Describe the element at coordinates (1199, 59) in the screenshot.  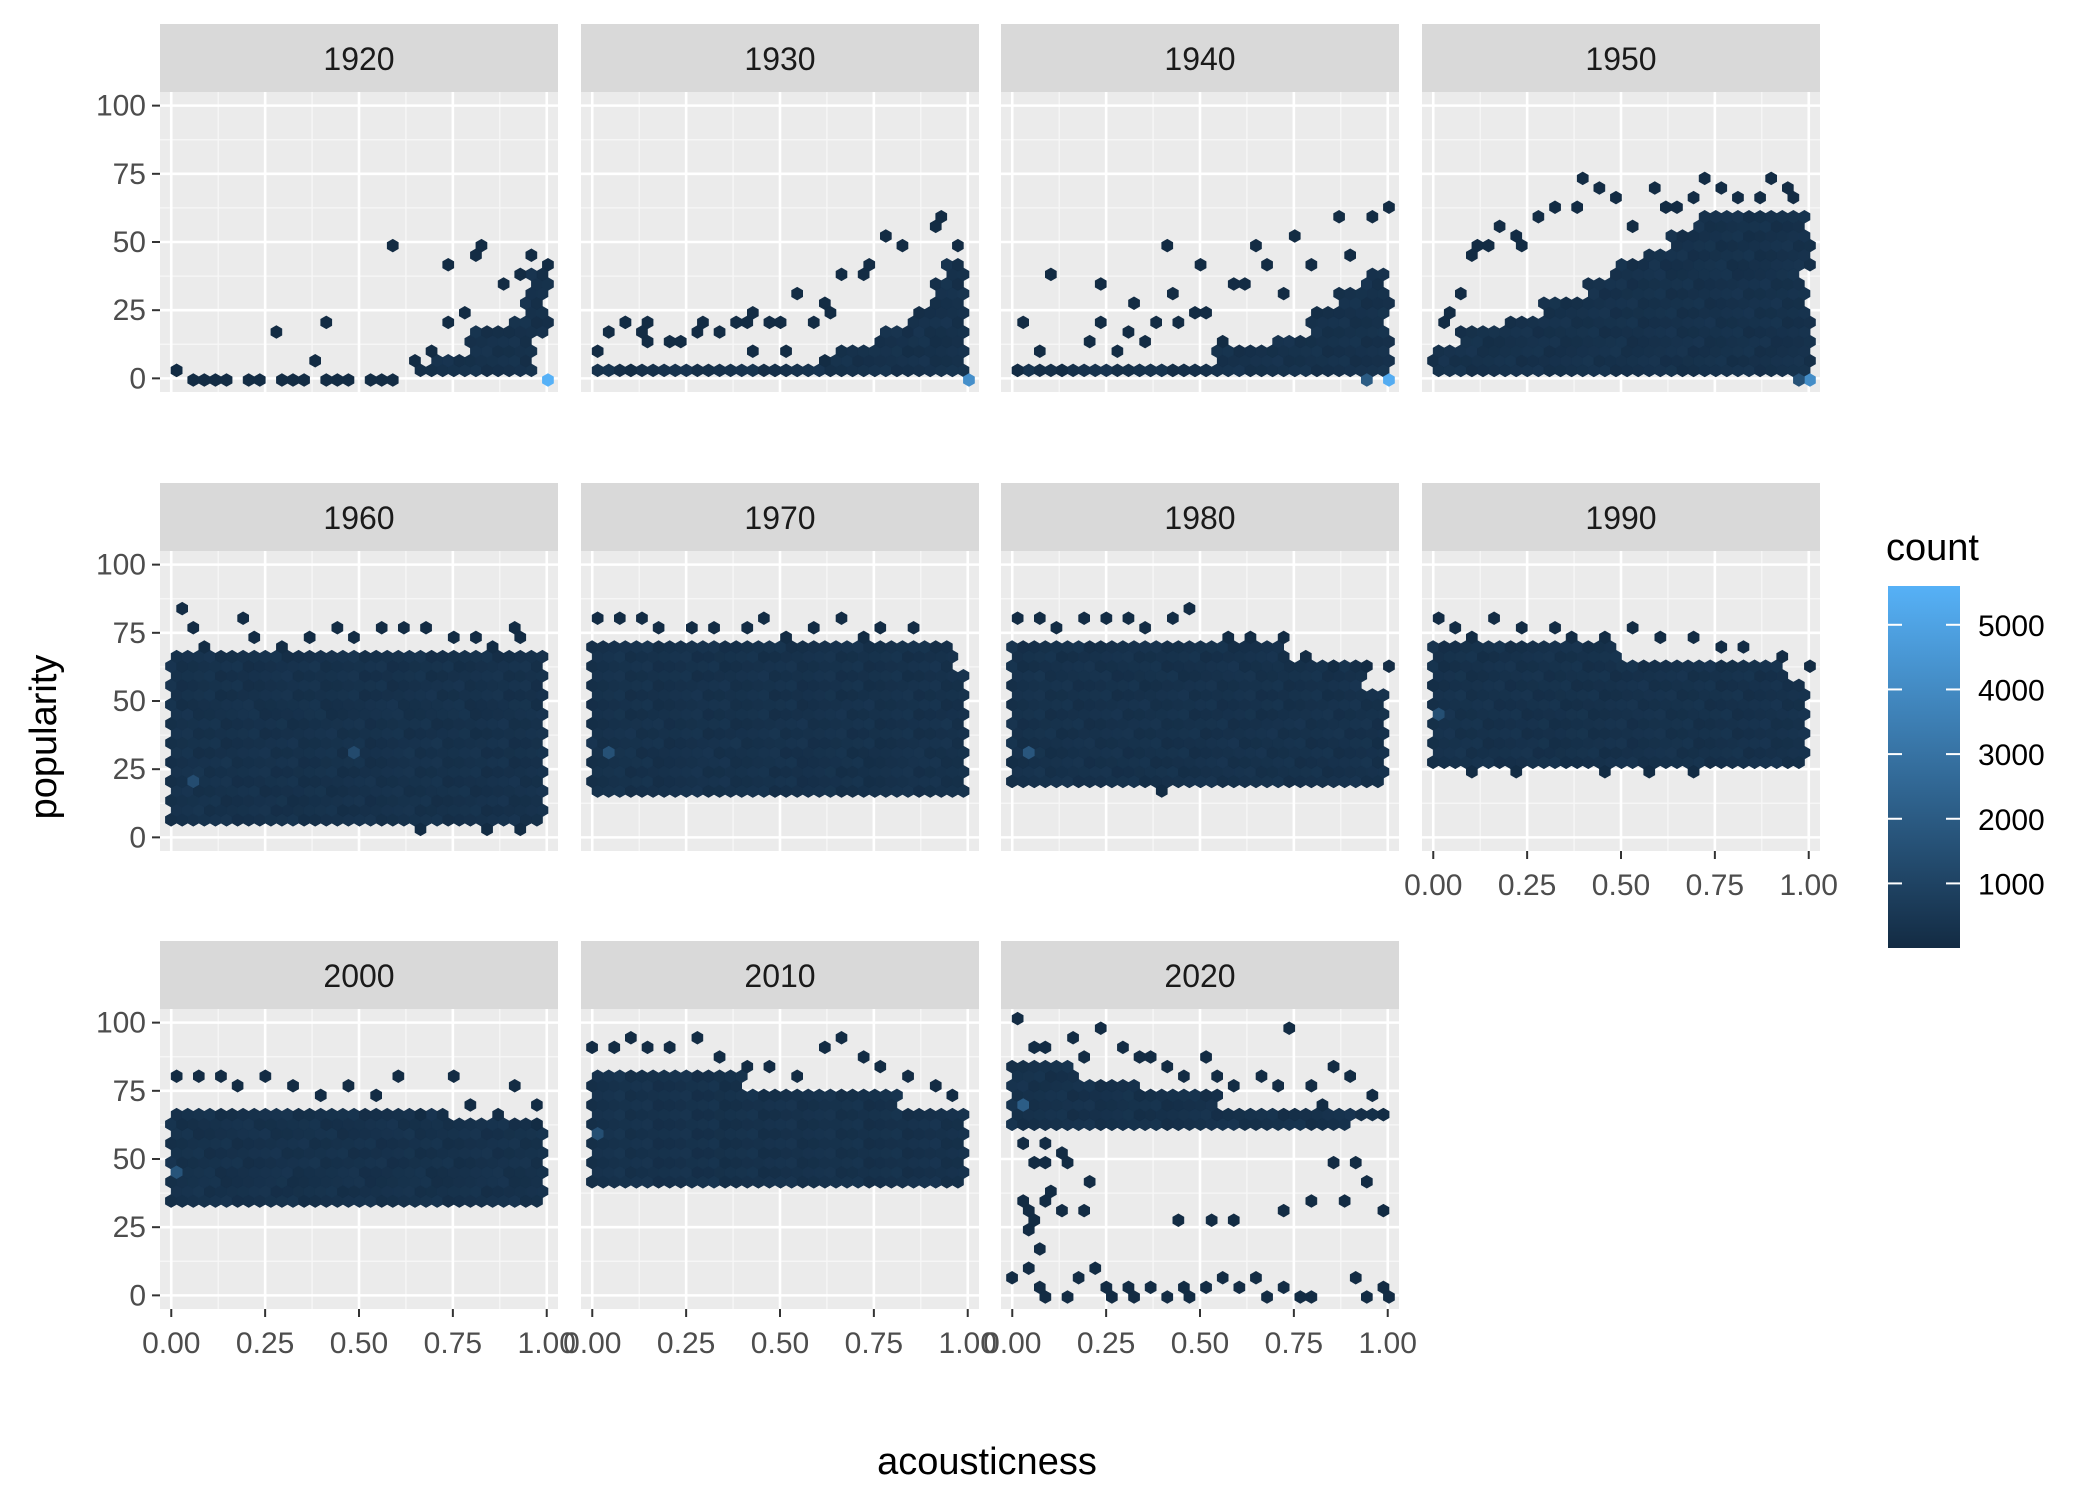
I see `facet-strip-label: 1940` at that location.